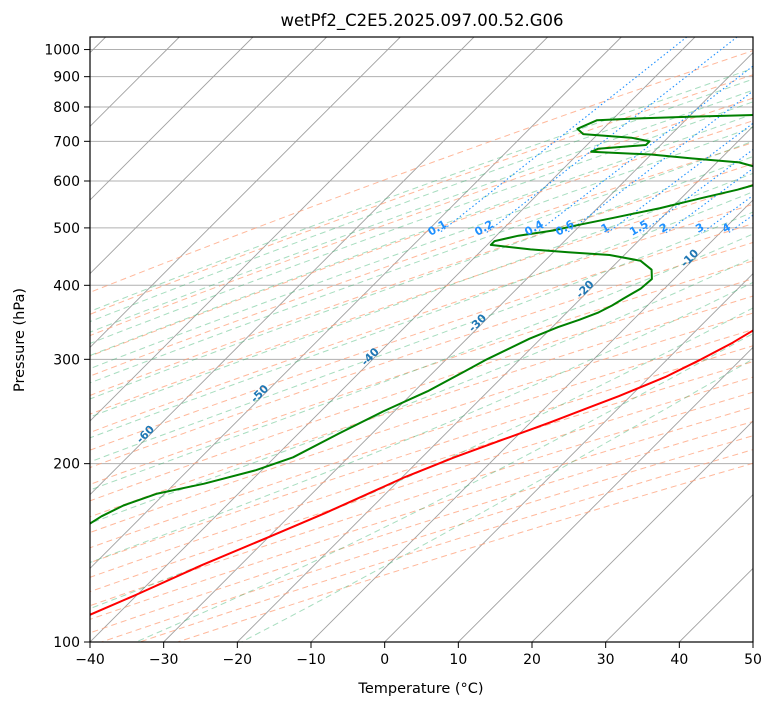 Image resolution: width=775 pixels, height=708 pixels. I want to click on y-tick-label: 600, so click(66, 182).